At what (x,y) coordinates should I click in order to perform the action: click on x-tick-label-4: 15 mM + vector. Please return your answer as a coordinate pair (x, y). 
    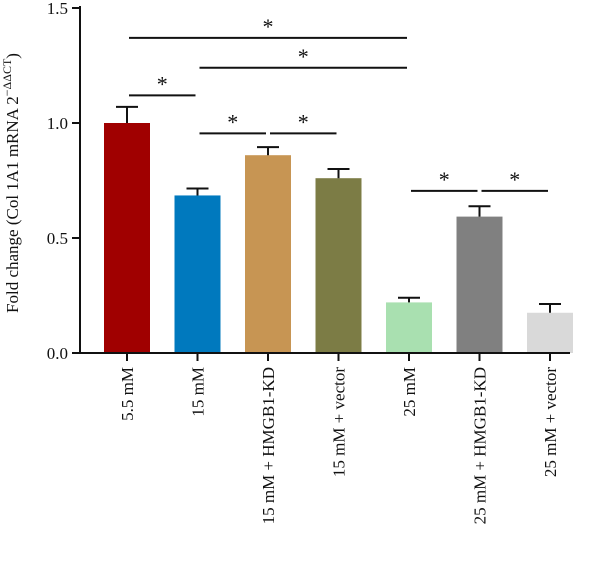
    Looking at the image, I should click on (339, 422).